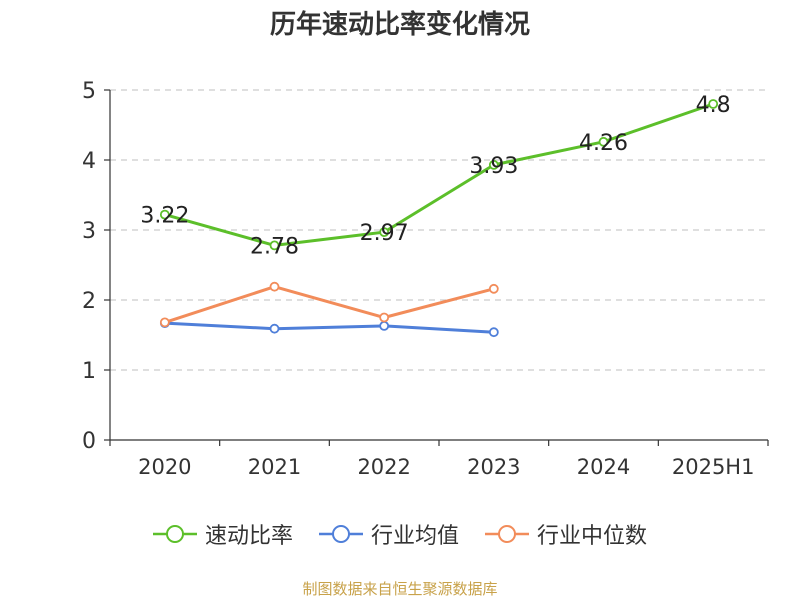 The height and width of the screenshot is (600, 800). What do you see at coordinates (89, 371) in the screenshot?
I see `y-tick-label: 1` at bounding box center [89, 371].